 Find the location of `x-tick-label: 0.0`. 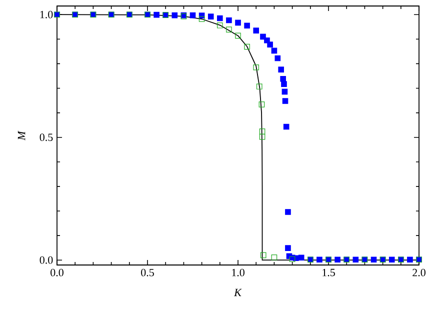

x-tick-label: 0.0 is located at coordinates (57, 272).